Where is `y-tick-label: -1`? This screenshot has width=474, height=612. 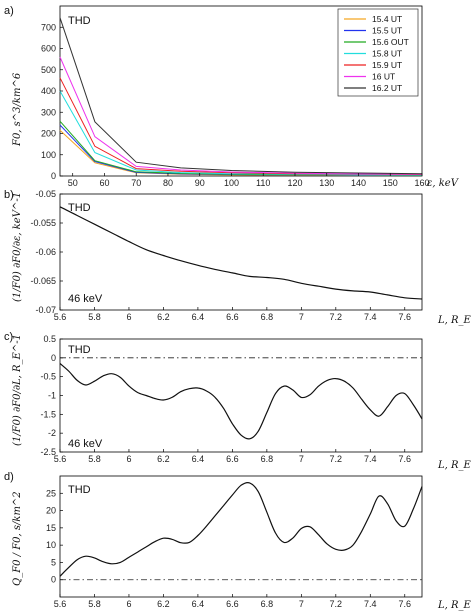
y-tick-label: -1 is located at coordinates (52, 396).